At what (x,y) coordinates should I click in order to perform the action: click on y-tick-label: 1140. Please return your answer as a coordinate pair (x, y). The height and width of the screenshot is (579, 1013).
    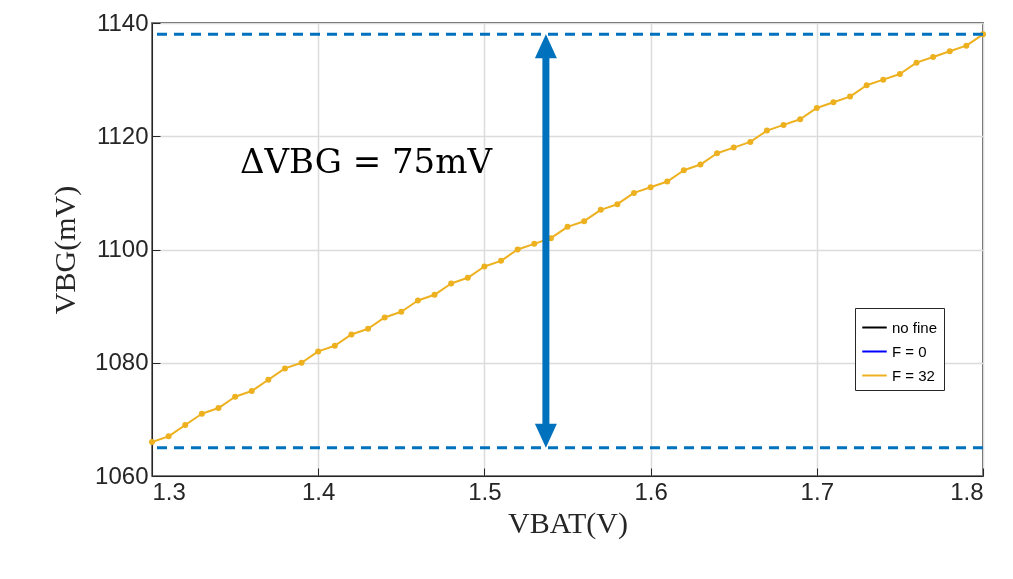
    Looking at the image, I should click on (122, 22).